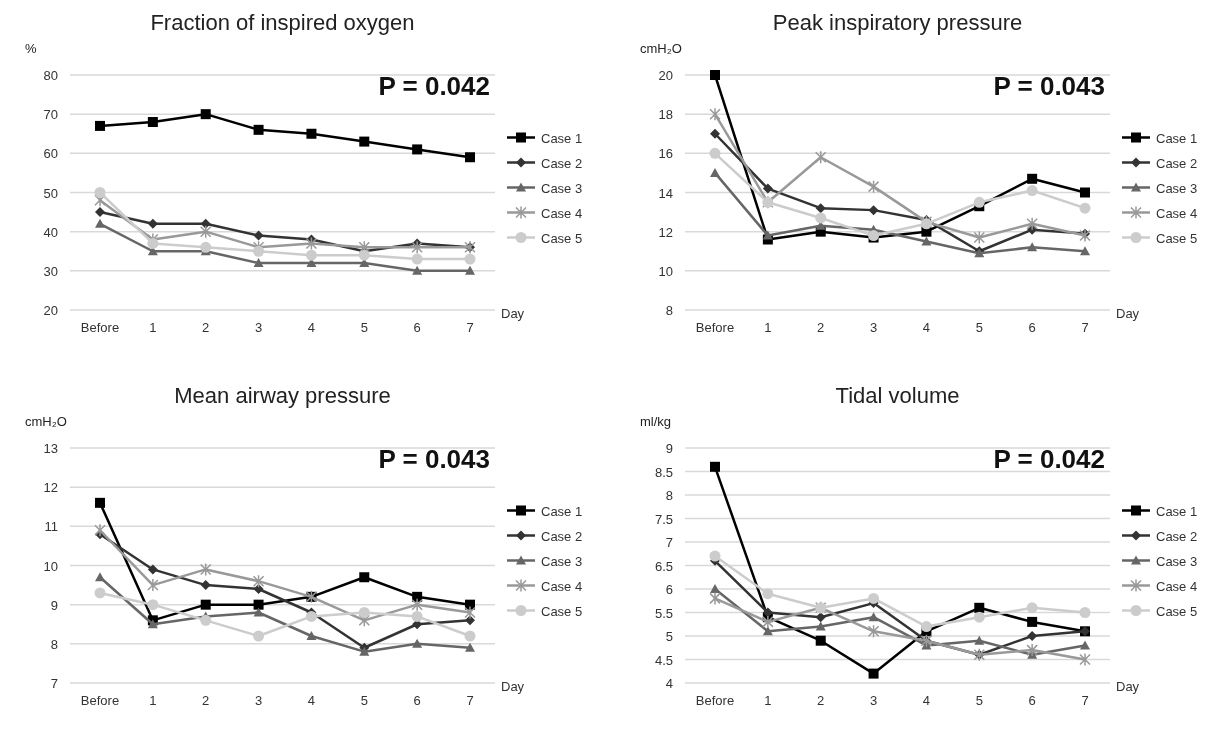  I want to click on y-tick-label: 6.5, so click(663, 566).